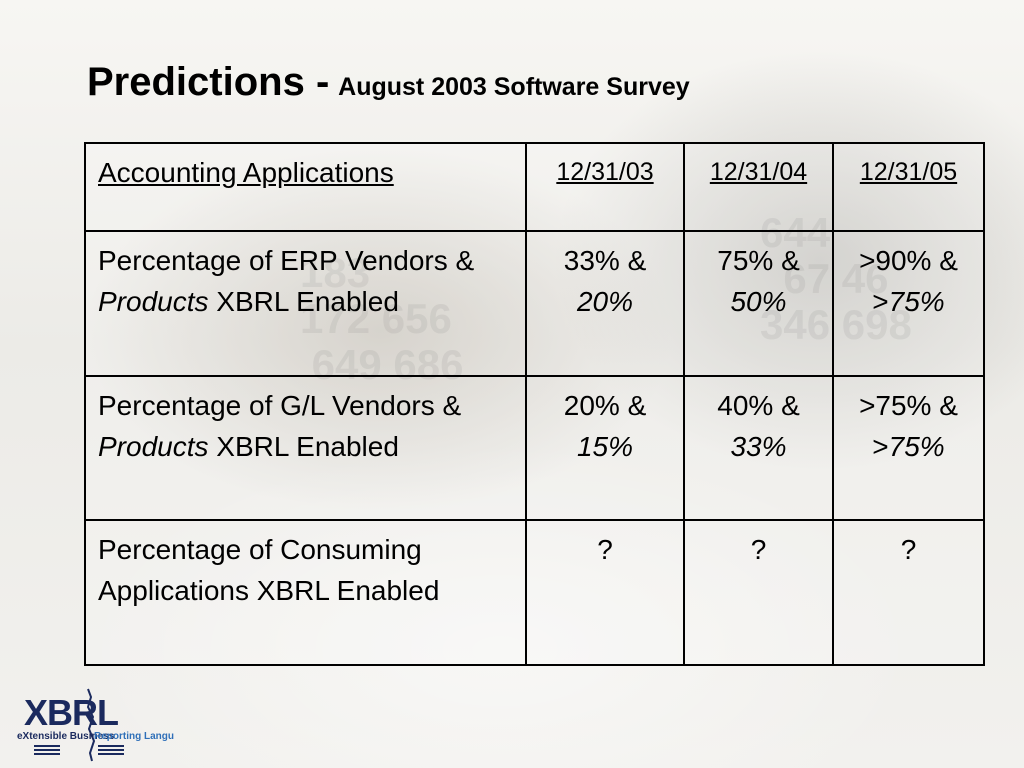 The width and height of the screenshot is (1024, 768). Describe the element at coordinates (758, 303) in the screenshot. I see `cell-erp-2004: 75% & 50%` at that location.